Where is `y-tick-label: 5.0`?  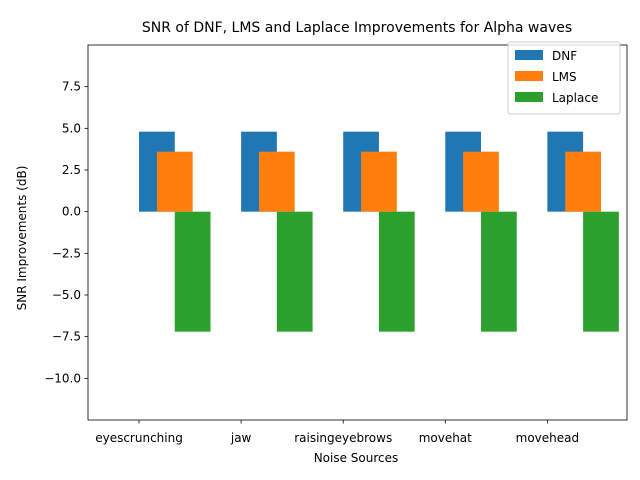
y-tick-label: 5.0 is located at coordinates (71, 128).